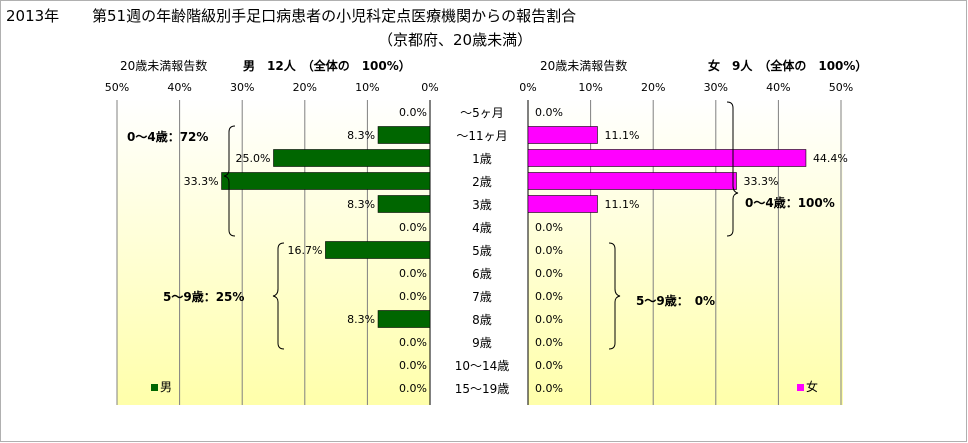  What do you see at coordinates (154, 387) in the screenshot?
I see `male-legend-swatch` at bounding box center [154, 387].